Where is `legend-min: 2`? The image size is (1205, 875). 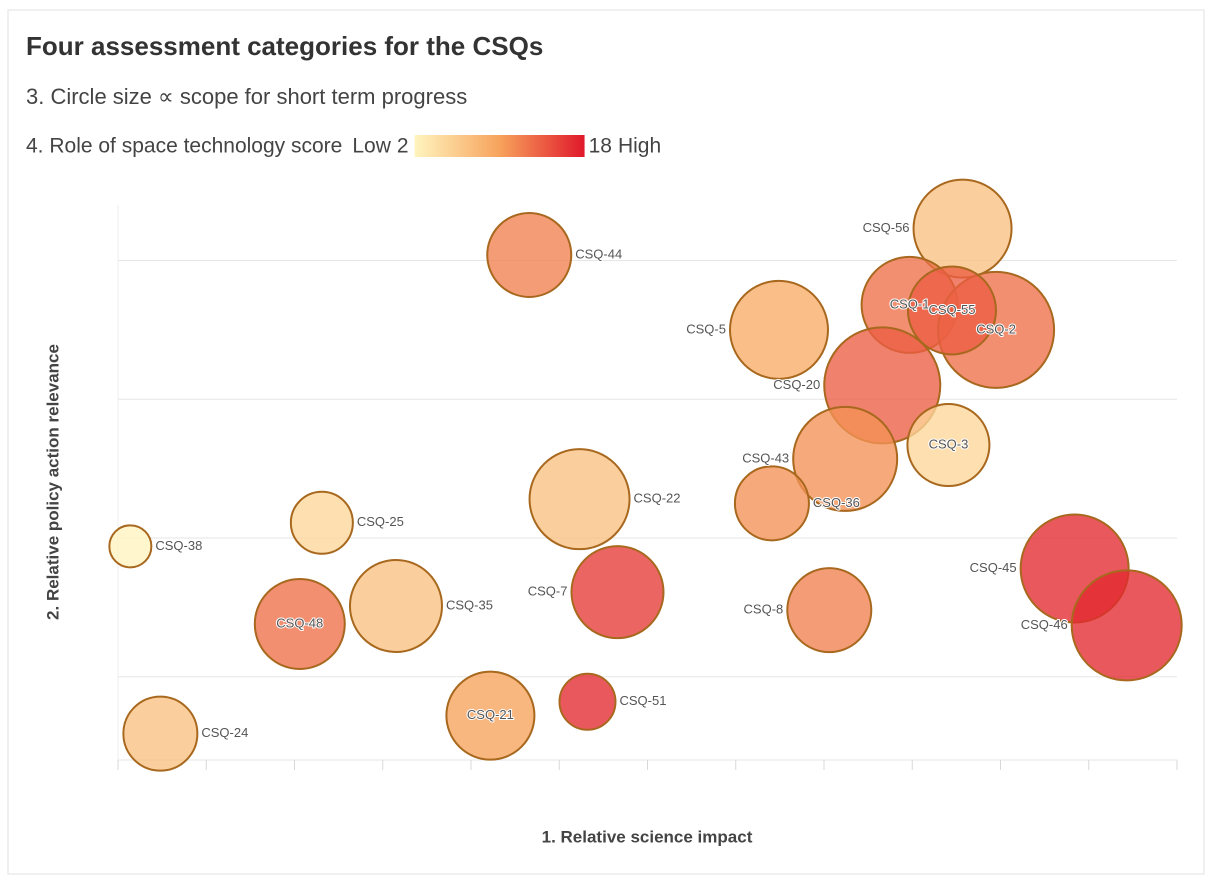 legend-min: 2 is located at coordinates (403, 146).